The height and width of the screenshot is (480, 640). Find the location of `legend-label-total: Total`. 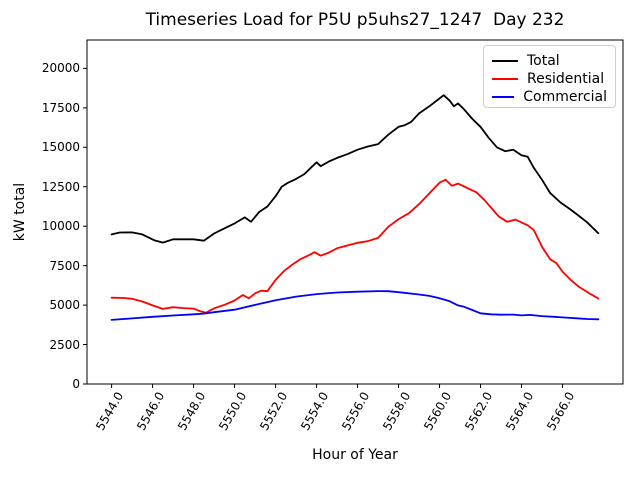

legend-label-total: Total is located at coordinates (543, 60).